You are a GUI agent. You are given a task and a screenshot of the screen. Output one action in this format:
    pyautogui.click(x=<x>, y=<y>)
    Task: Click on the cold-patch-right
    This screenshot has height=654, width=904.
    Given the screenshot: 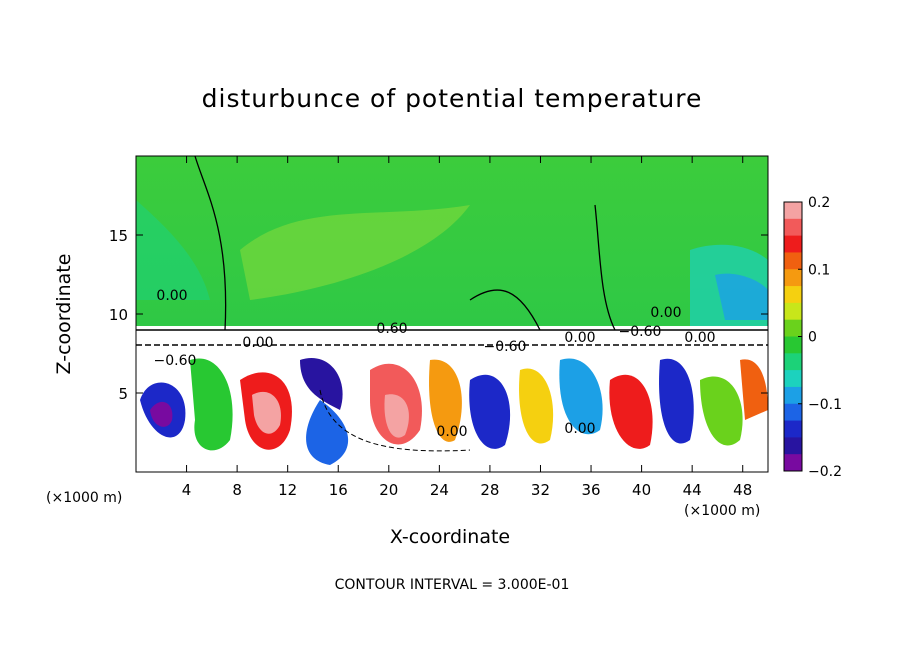 What is the action you would take?
    pyautogui.click(x=741, y=296)
    